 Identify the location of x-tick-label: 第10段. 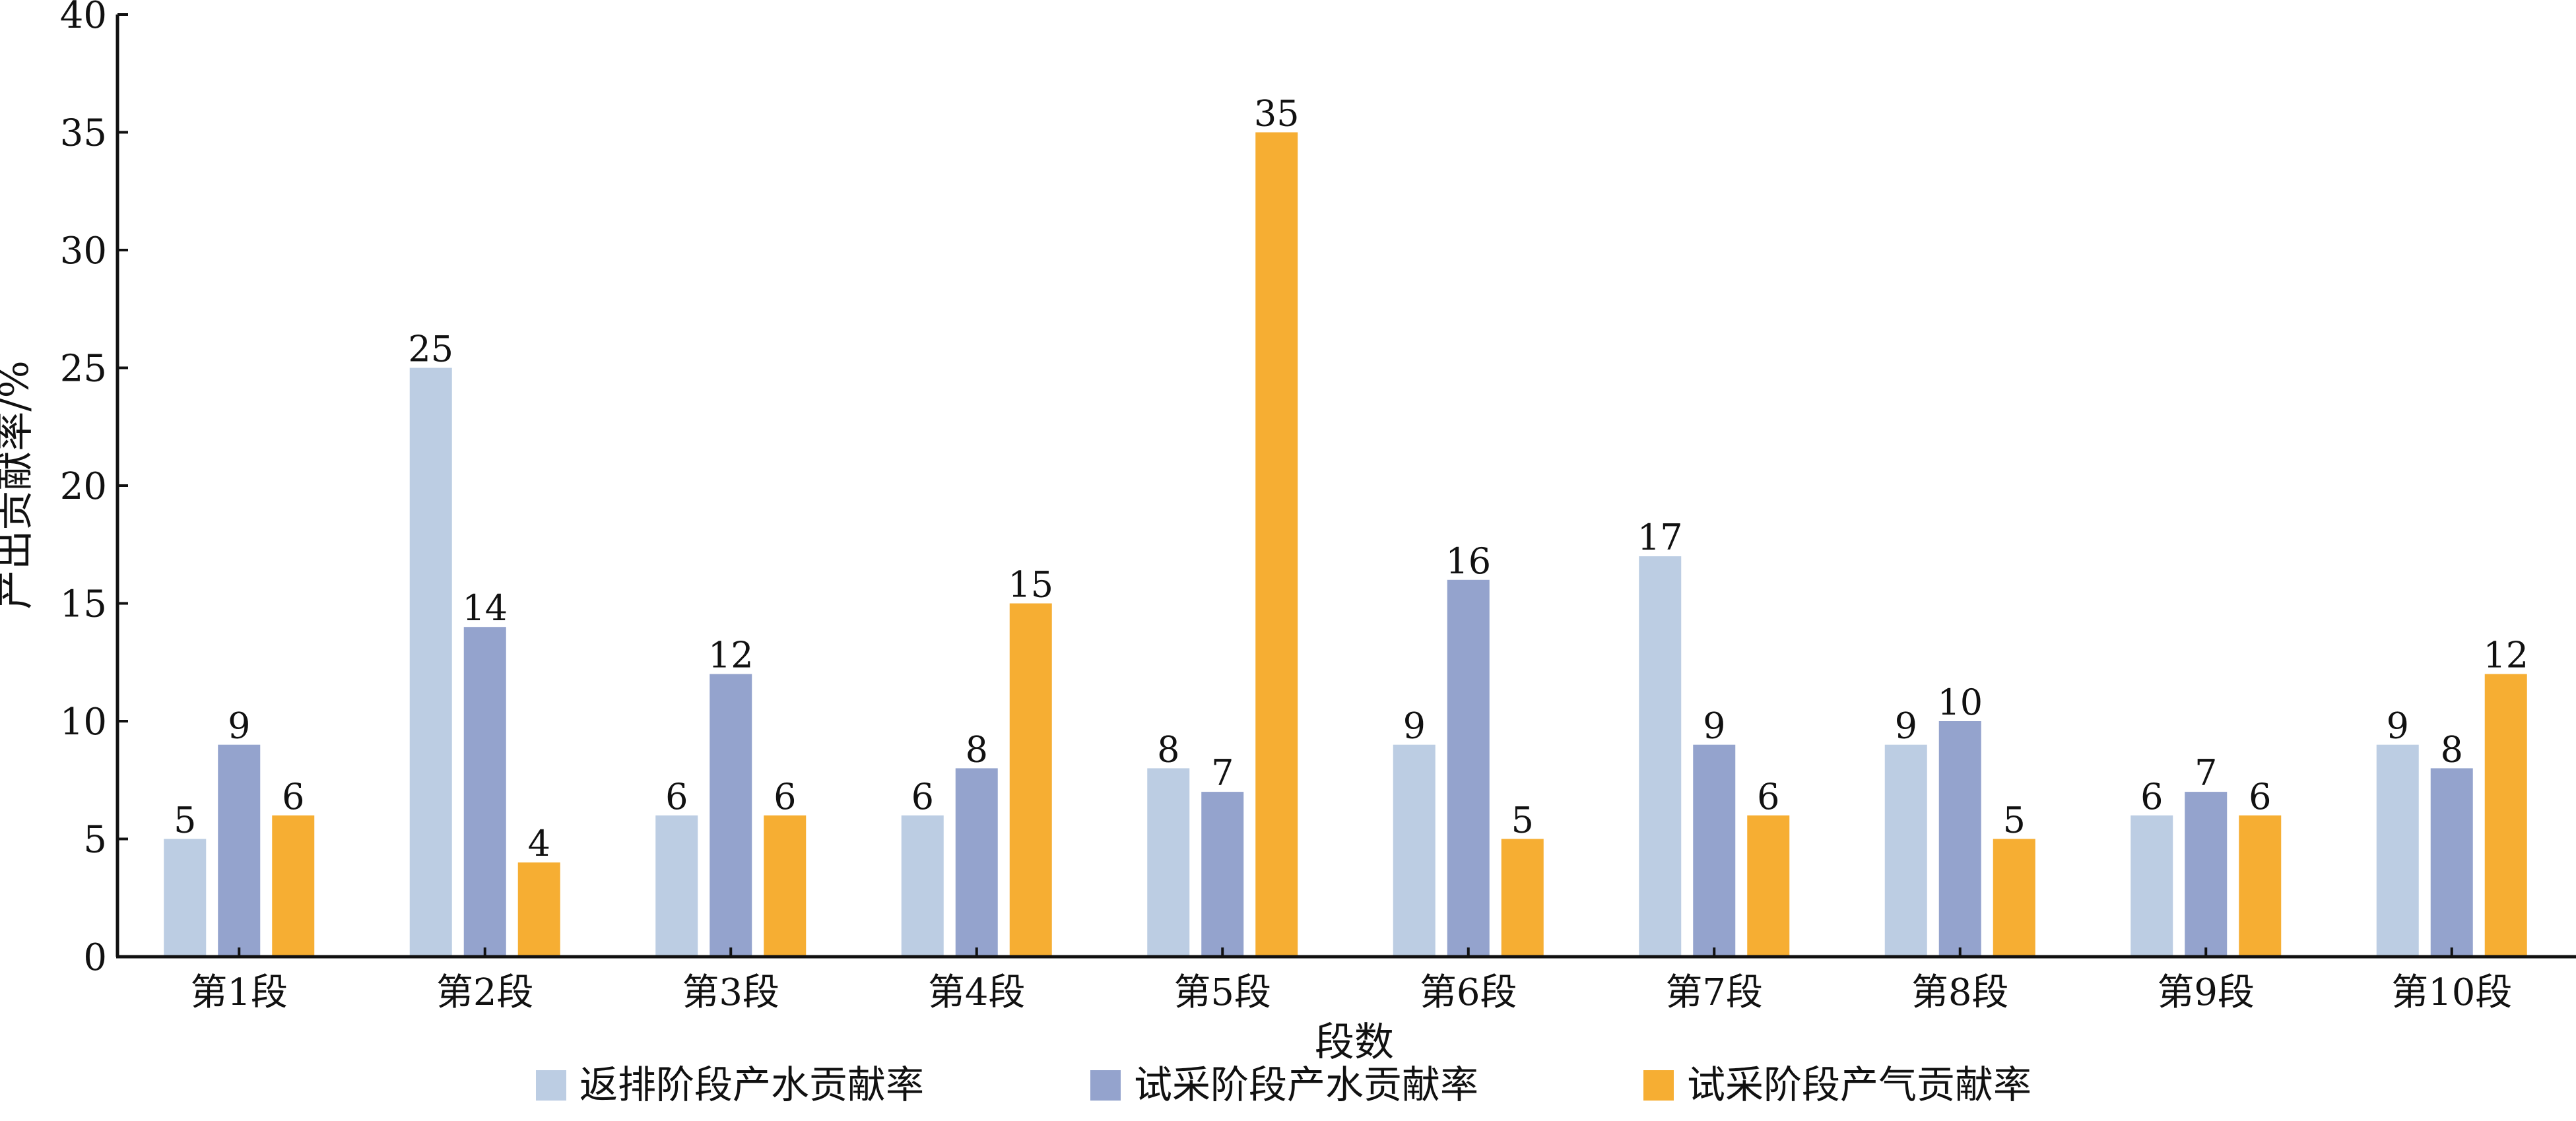
(2451, 992).